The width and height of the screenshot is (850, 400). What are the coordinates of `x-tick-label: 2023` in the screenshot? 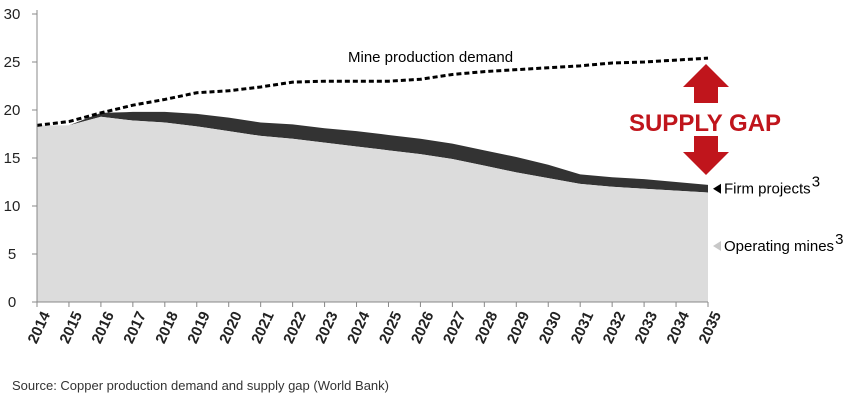 It's located at (327, 327).